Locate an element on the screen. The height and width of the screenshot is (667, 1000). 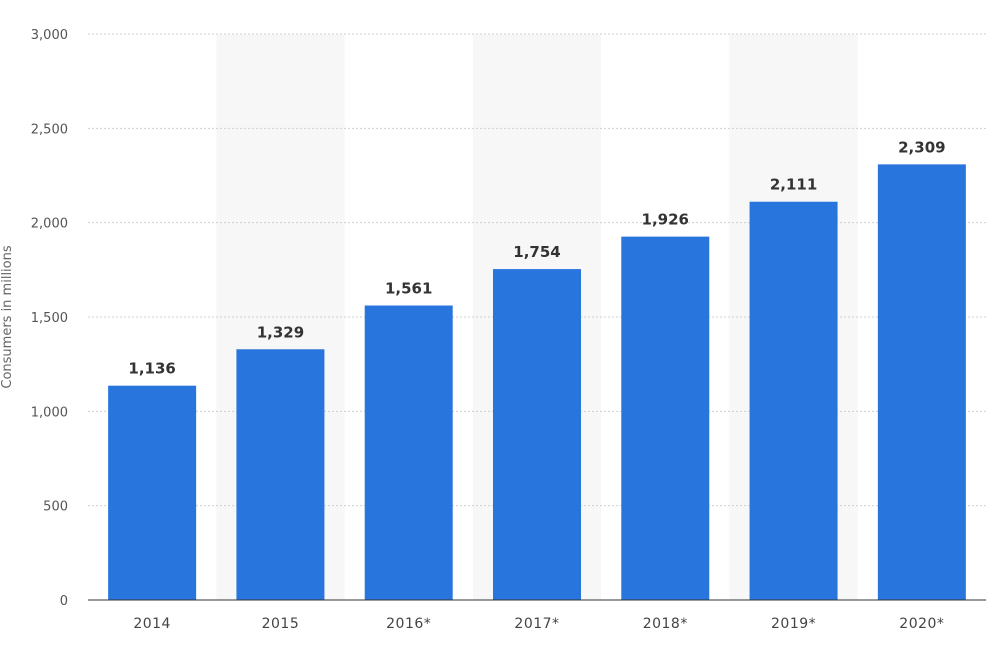
data-label: 1,136 is located at coordinates (151, 369).